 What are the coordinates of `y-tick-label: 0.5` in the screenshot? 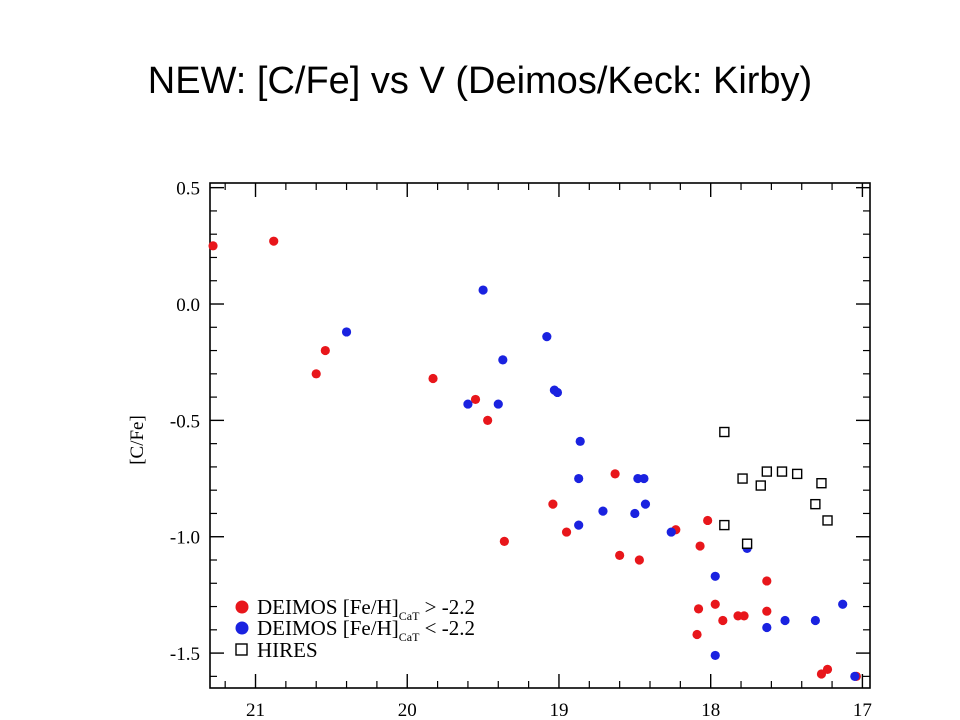 It's located at (188, 189).